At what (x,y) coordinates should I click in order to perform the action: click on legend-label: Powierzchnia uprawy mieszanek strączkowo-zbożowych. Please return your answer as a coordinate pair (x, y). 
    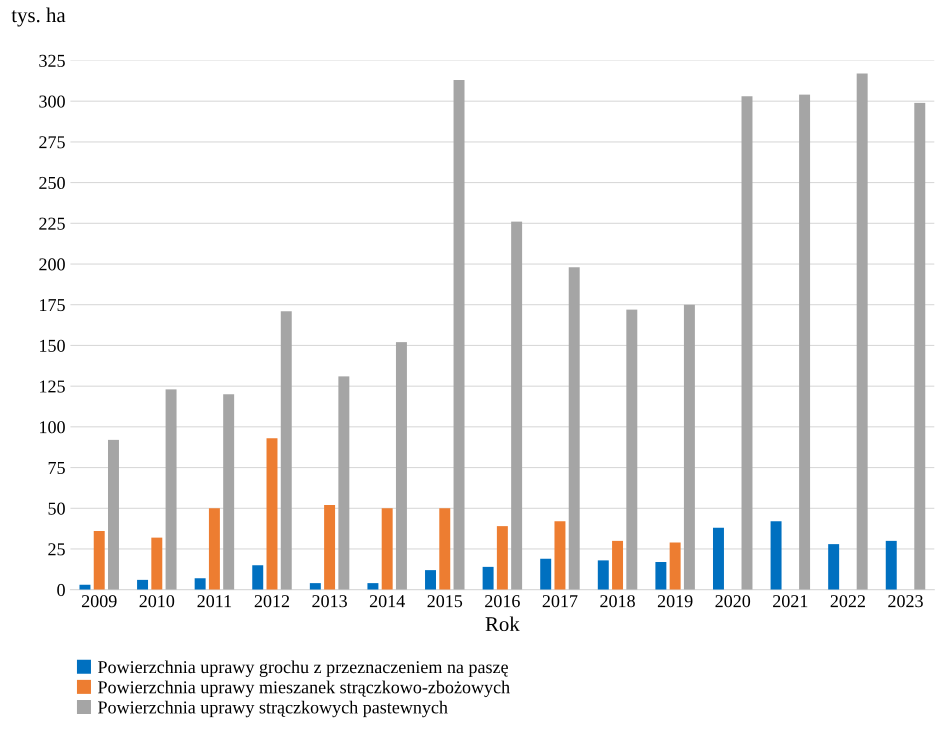
    Looking at the image, I should click on (304, 689).